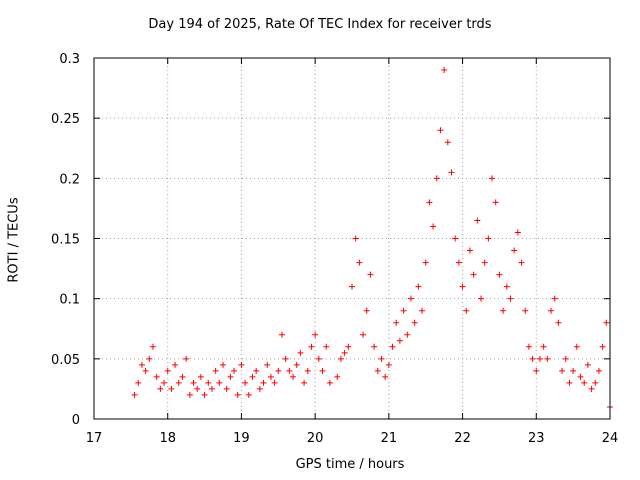 This screenshot has width=640, height=480. I want to click on x-tick-label: 17, so click(94, 438).